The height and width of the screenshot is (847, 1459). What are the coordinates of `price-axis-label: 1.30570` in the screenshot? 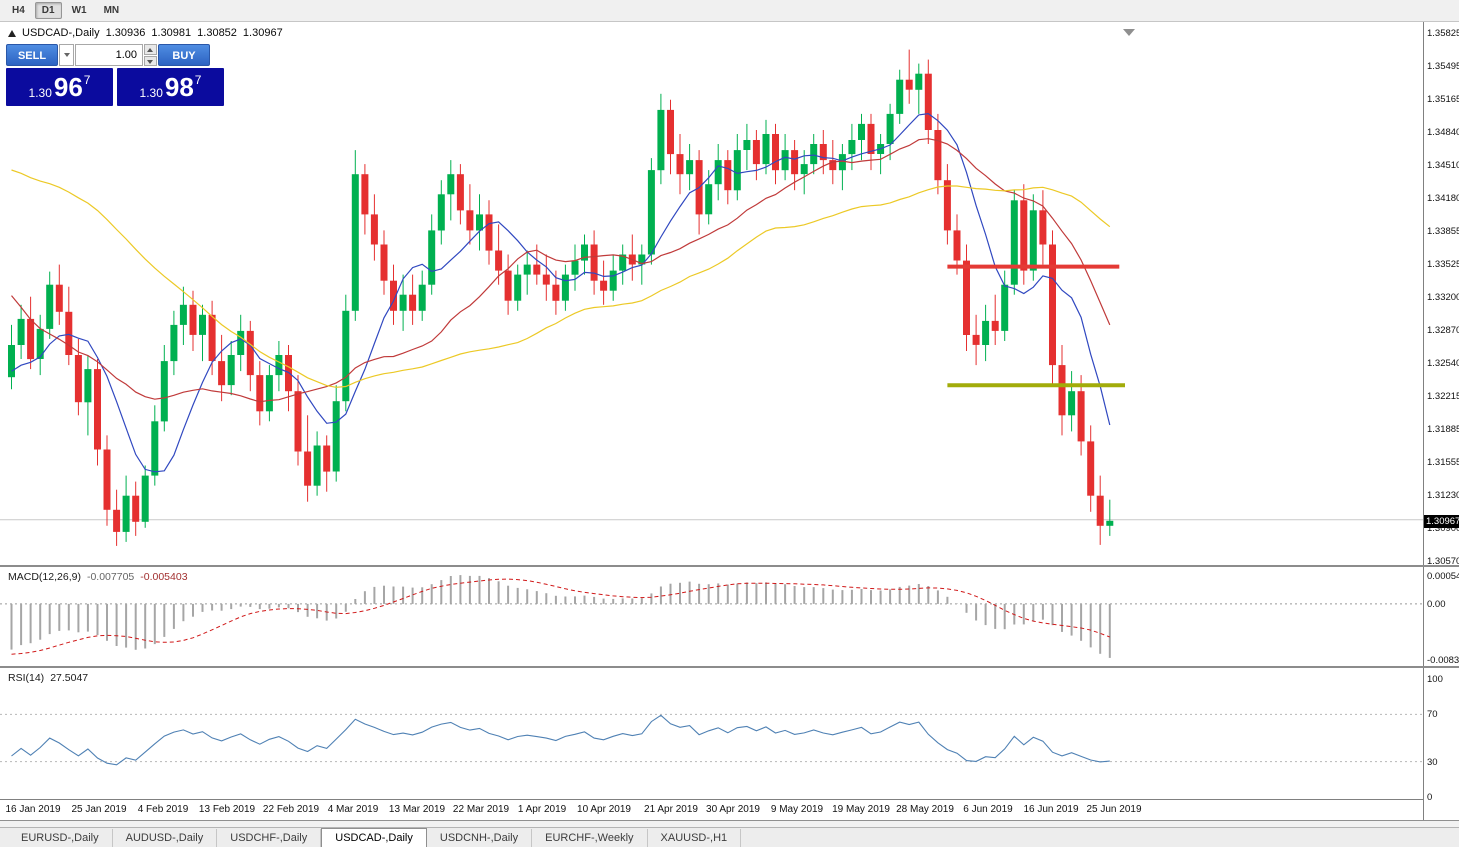 It's located at (1443, 561).